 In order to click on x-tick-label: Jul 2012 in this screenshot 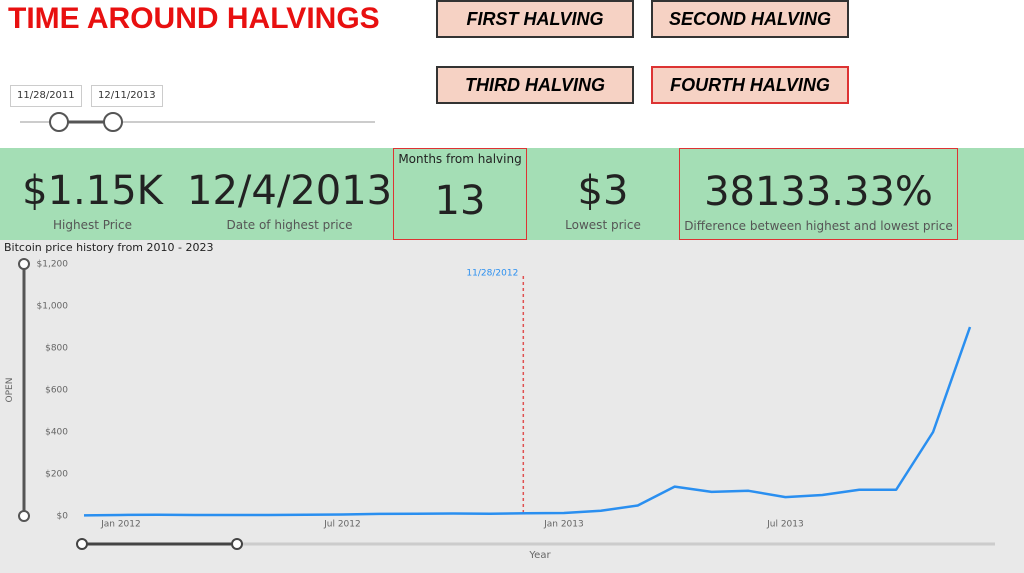, I will do `click(342, 525)`.